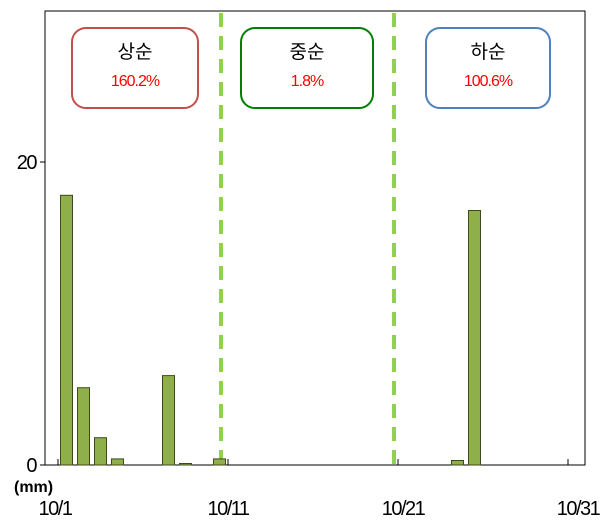  I want to click on x-tick-label-10-21: 10/21, so click(404, 509).